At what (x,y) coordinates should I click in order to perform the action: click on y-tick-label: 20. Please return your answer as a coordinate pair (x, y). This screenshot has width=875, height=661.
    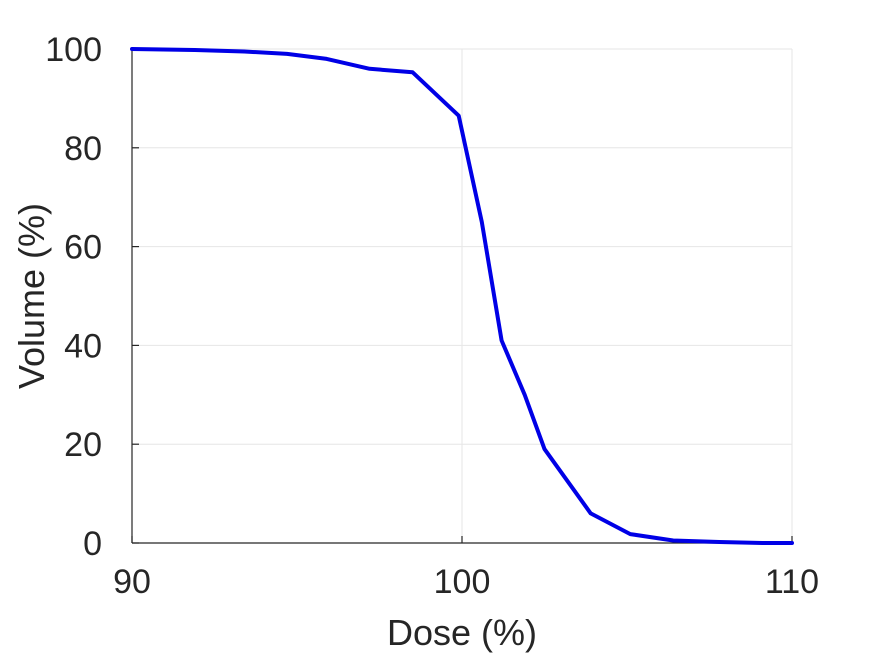
    Looking at the image, I should click on (83, 445).